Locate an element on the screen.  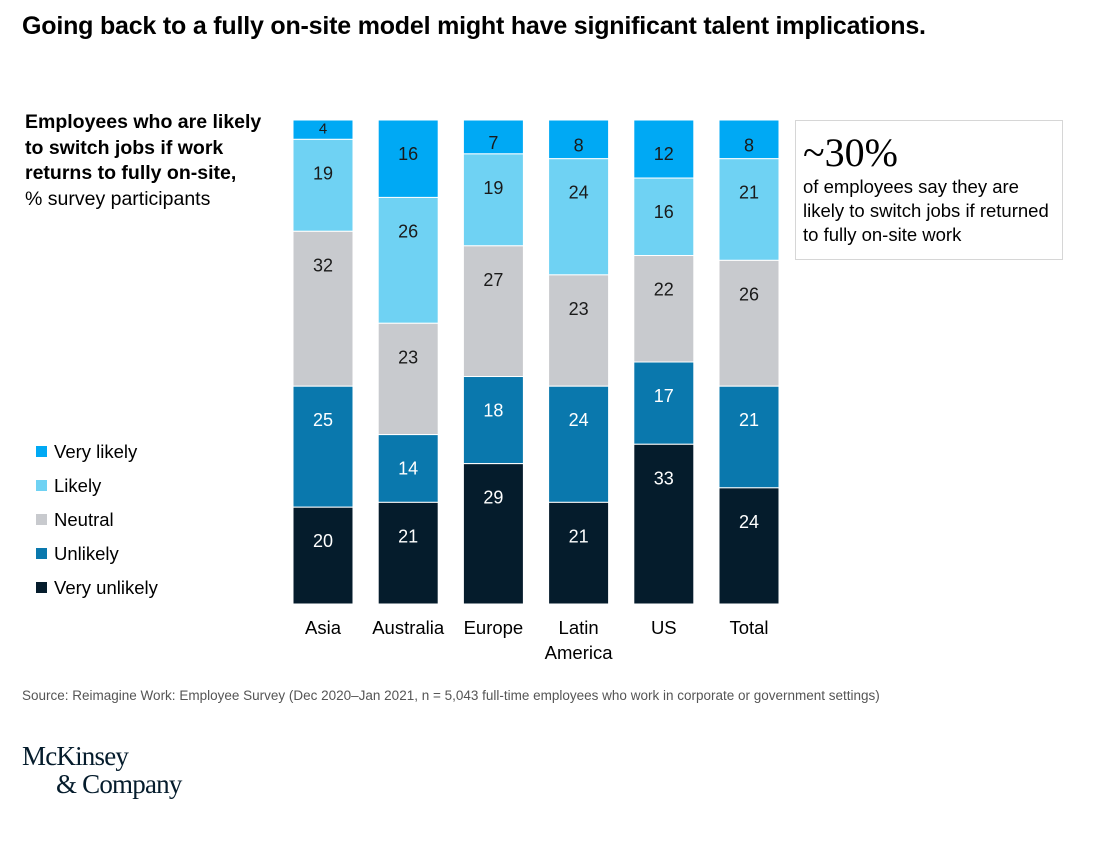
legend-label: Neutral is located at coordinates (84, 519).